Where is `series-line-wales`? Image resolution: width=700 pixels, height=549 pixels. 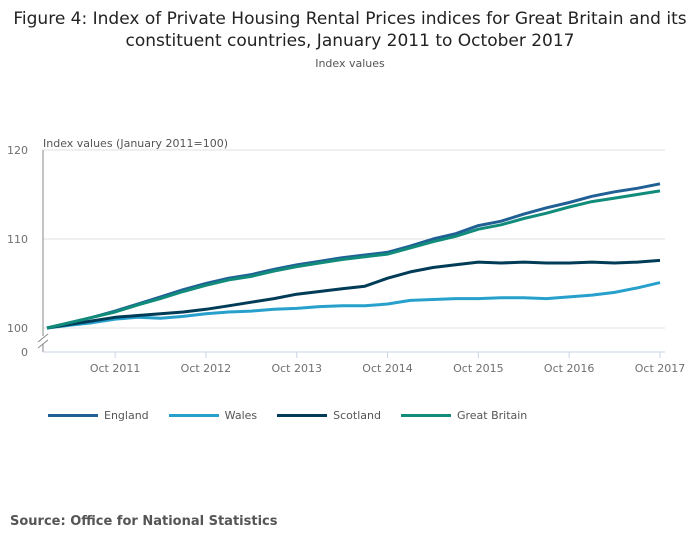
series-line-wales is located at coordinates (353, 305).